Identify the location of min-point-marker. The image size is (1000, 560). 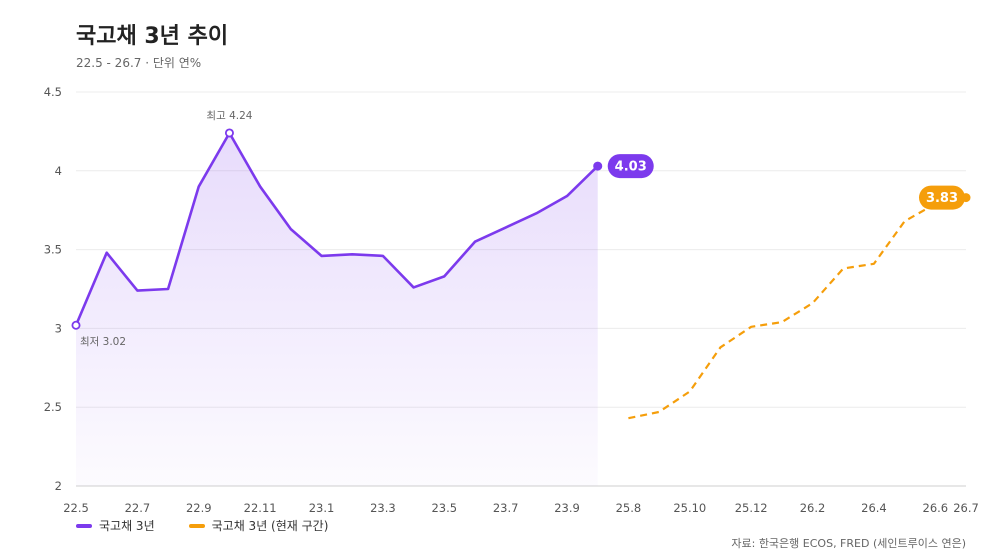
(76, 325).